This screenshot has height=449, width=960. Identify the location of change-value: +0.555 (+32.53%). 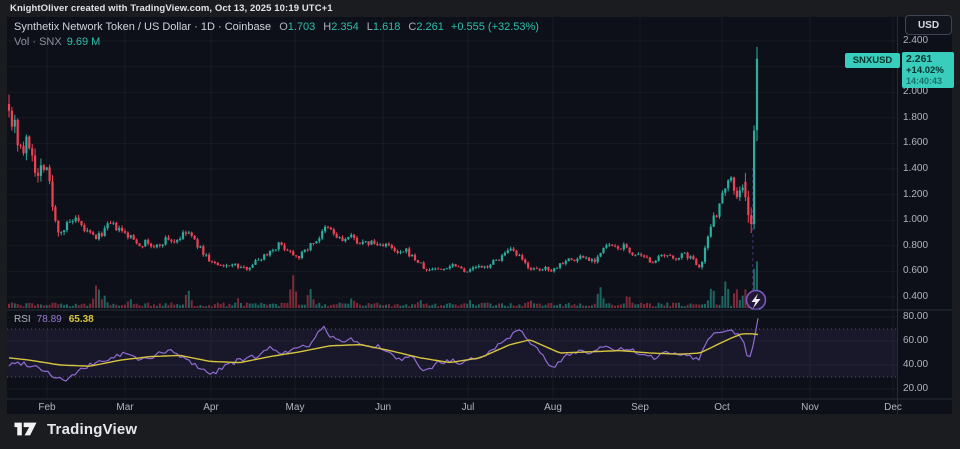
(494, 27).